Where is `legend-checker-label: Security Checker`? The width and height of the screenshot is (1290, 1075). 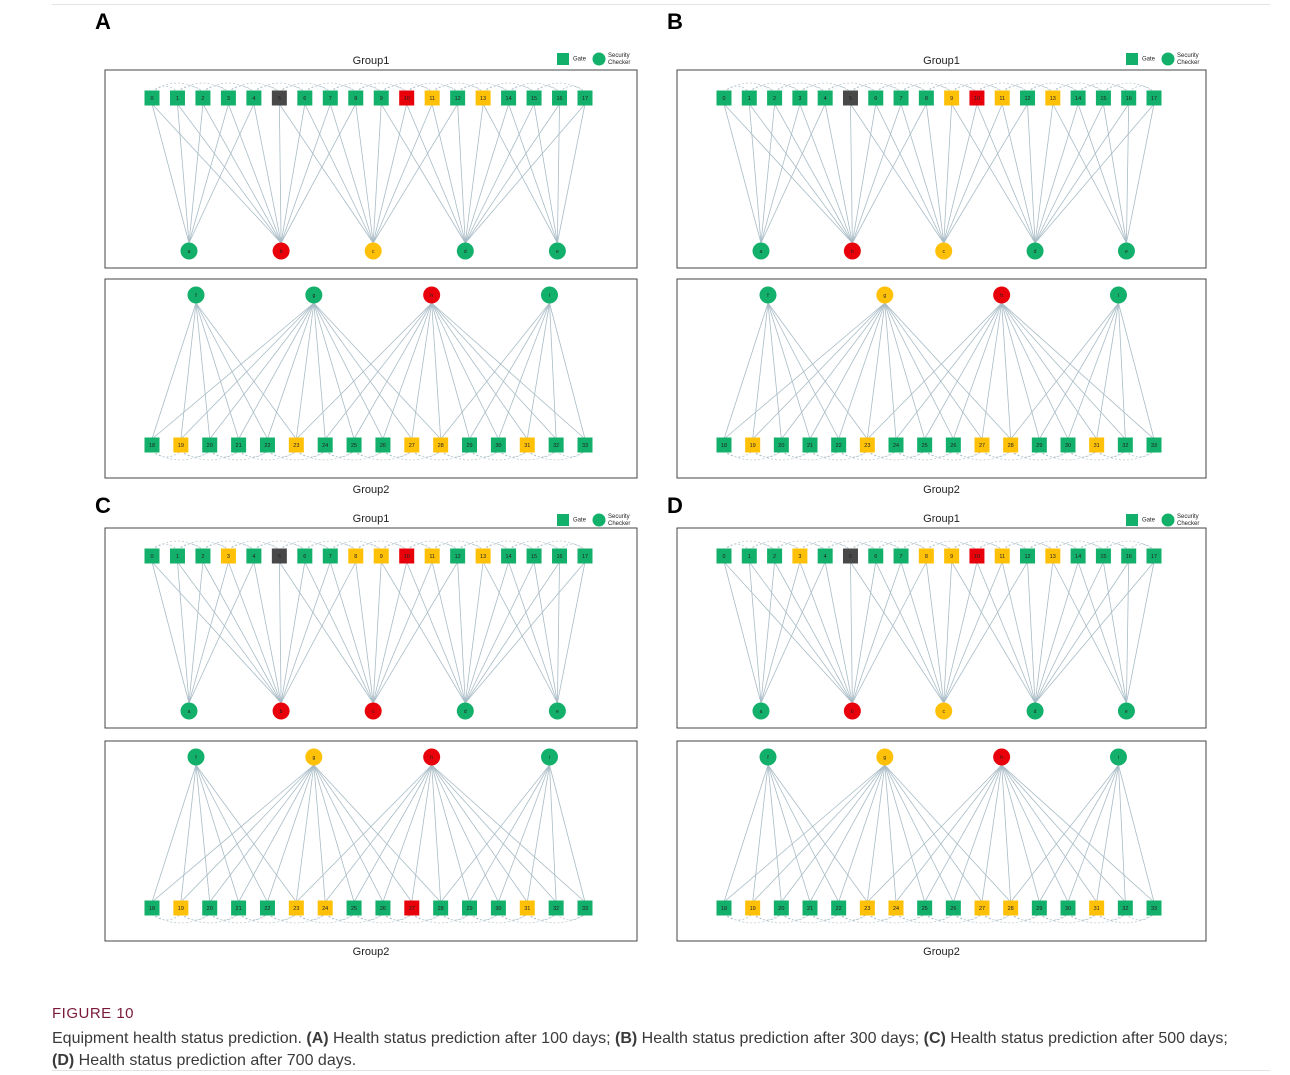
legend-checker-label: Security Checker is located at coordinates (1188, 59).